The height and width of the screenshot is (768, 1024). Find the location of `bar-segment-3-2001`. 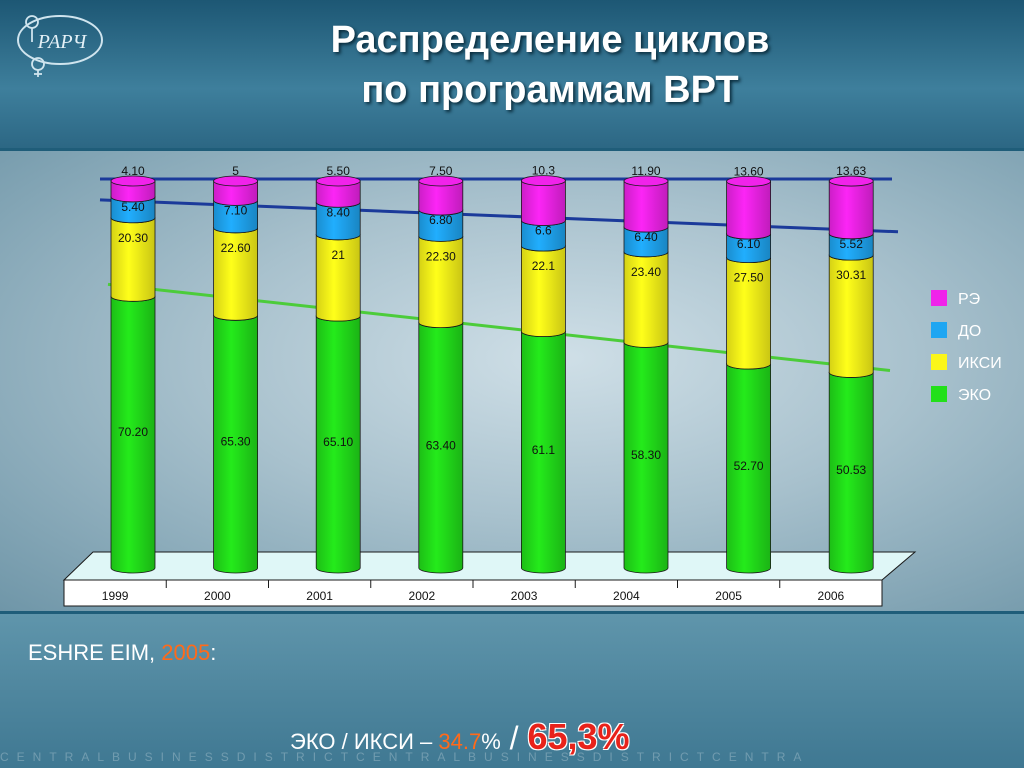

bar-segment-3-2001 is located at coordinates (338, 191).